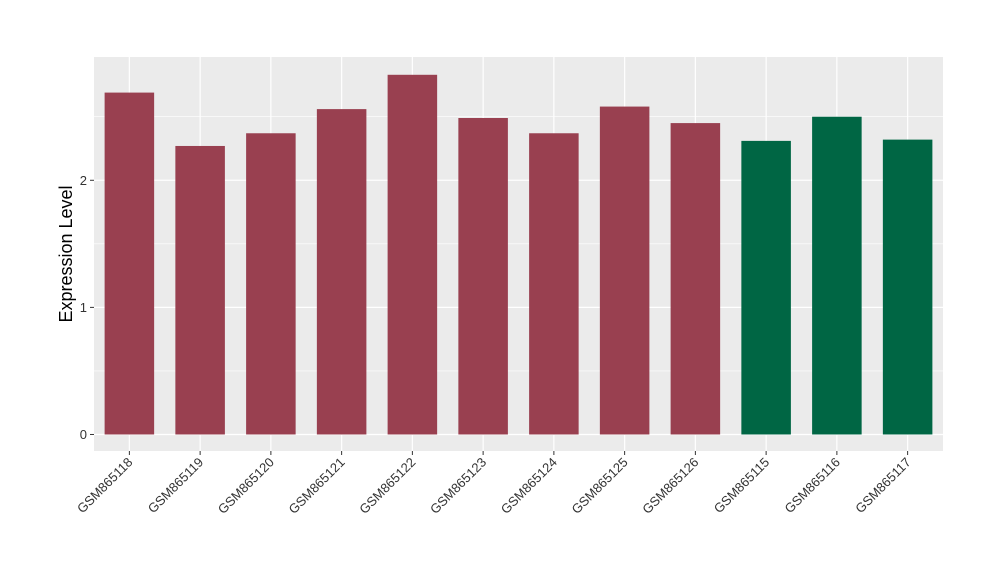  What do you see at coordinates (83, 180) in the screenshot?
I see `y-tick-label: 2` at bounding box center [83, 180].